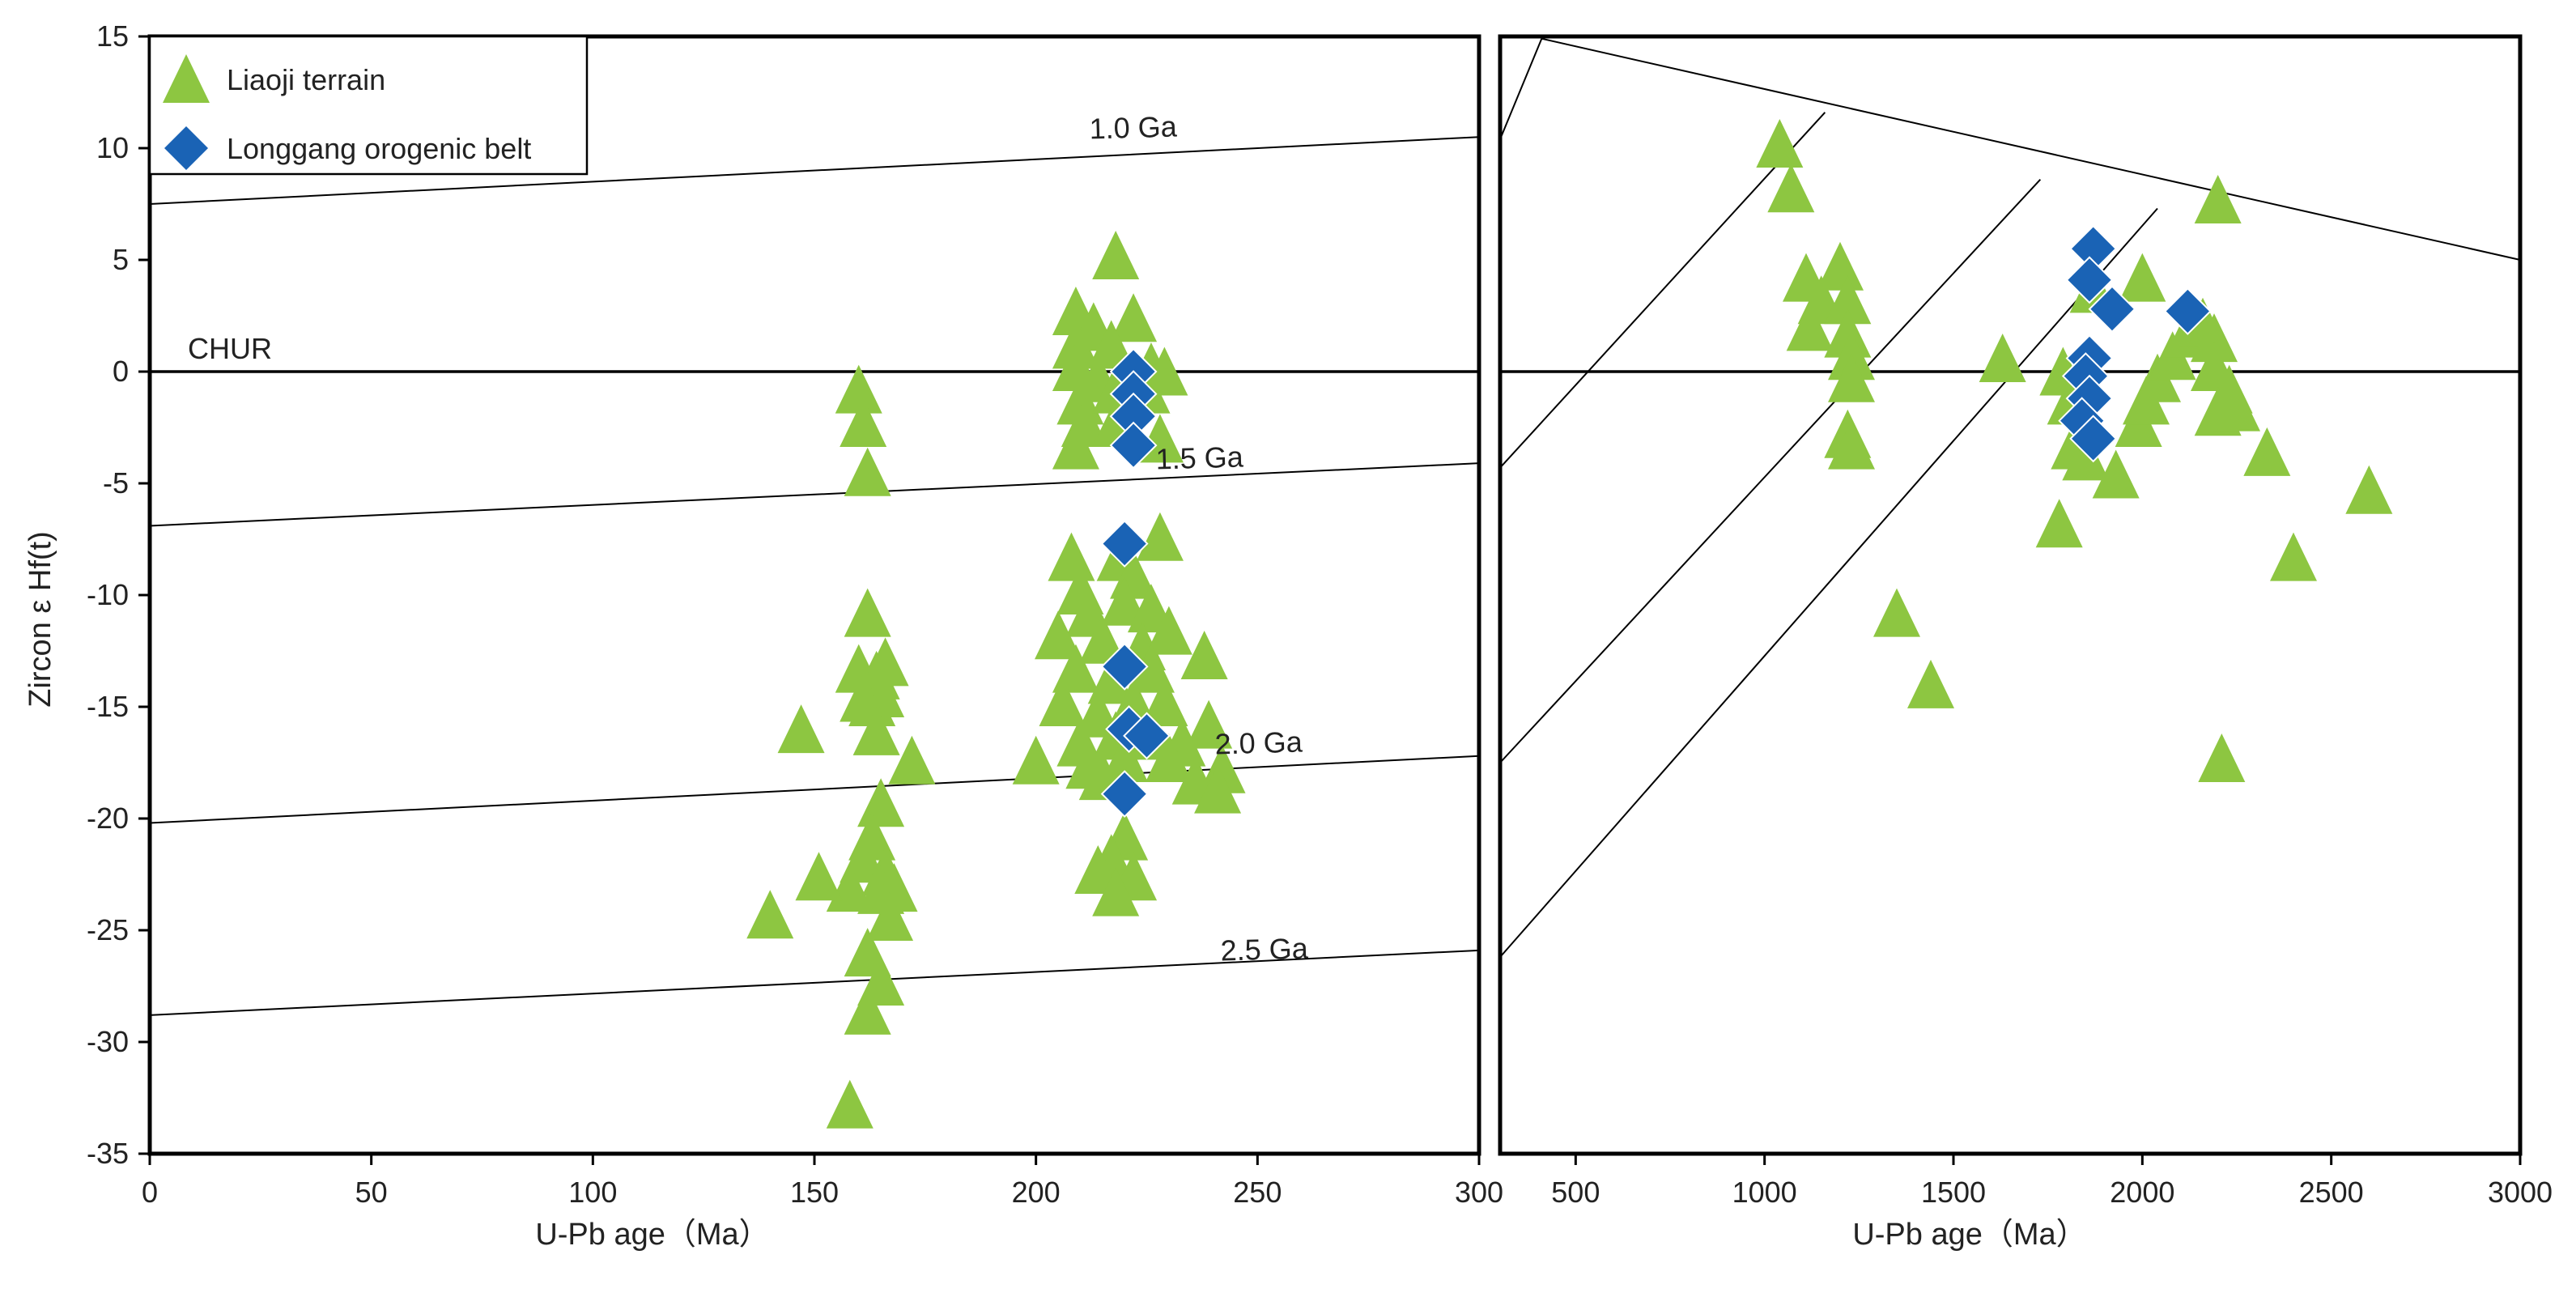  What do you see at coordinates (1265, 949) in the screenshot?
I see `line-label-2-5-ga: 2.5 Ga` at bounding box center [1265, 949].